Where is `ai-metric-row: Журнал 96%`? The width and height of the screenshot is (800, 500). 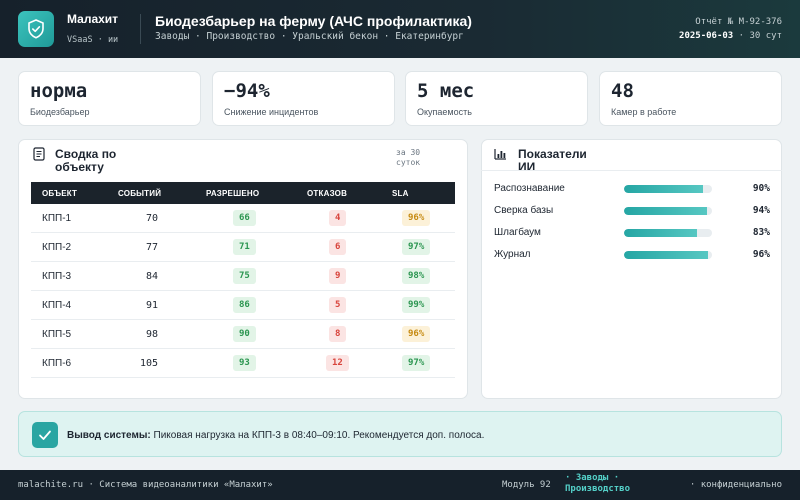 ai-metric-row: Журнал 96% is located at coordinates (632, 255).